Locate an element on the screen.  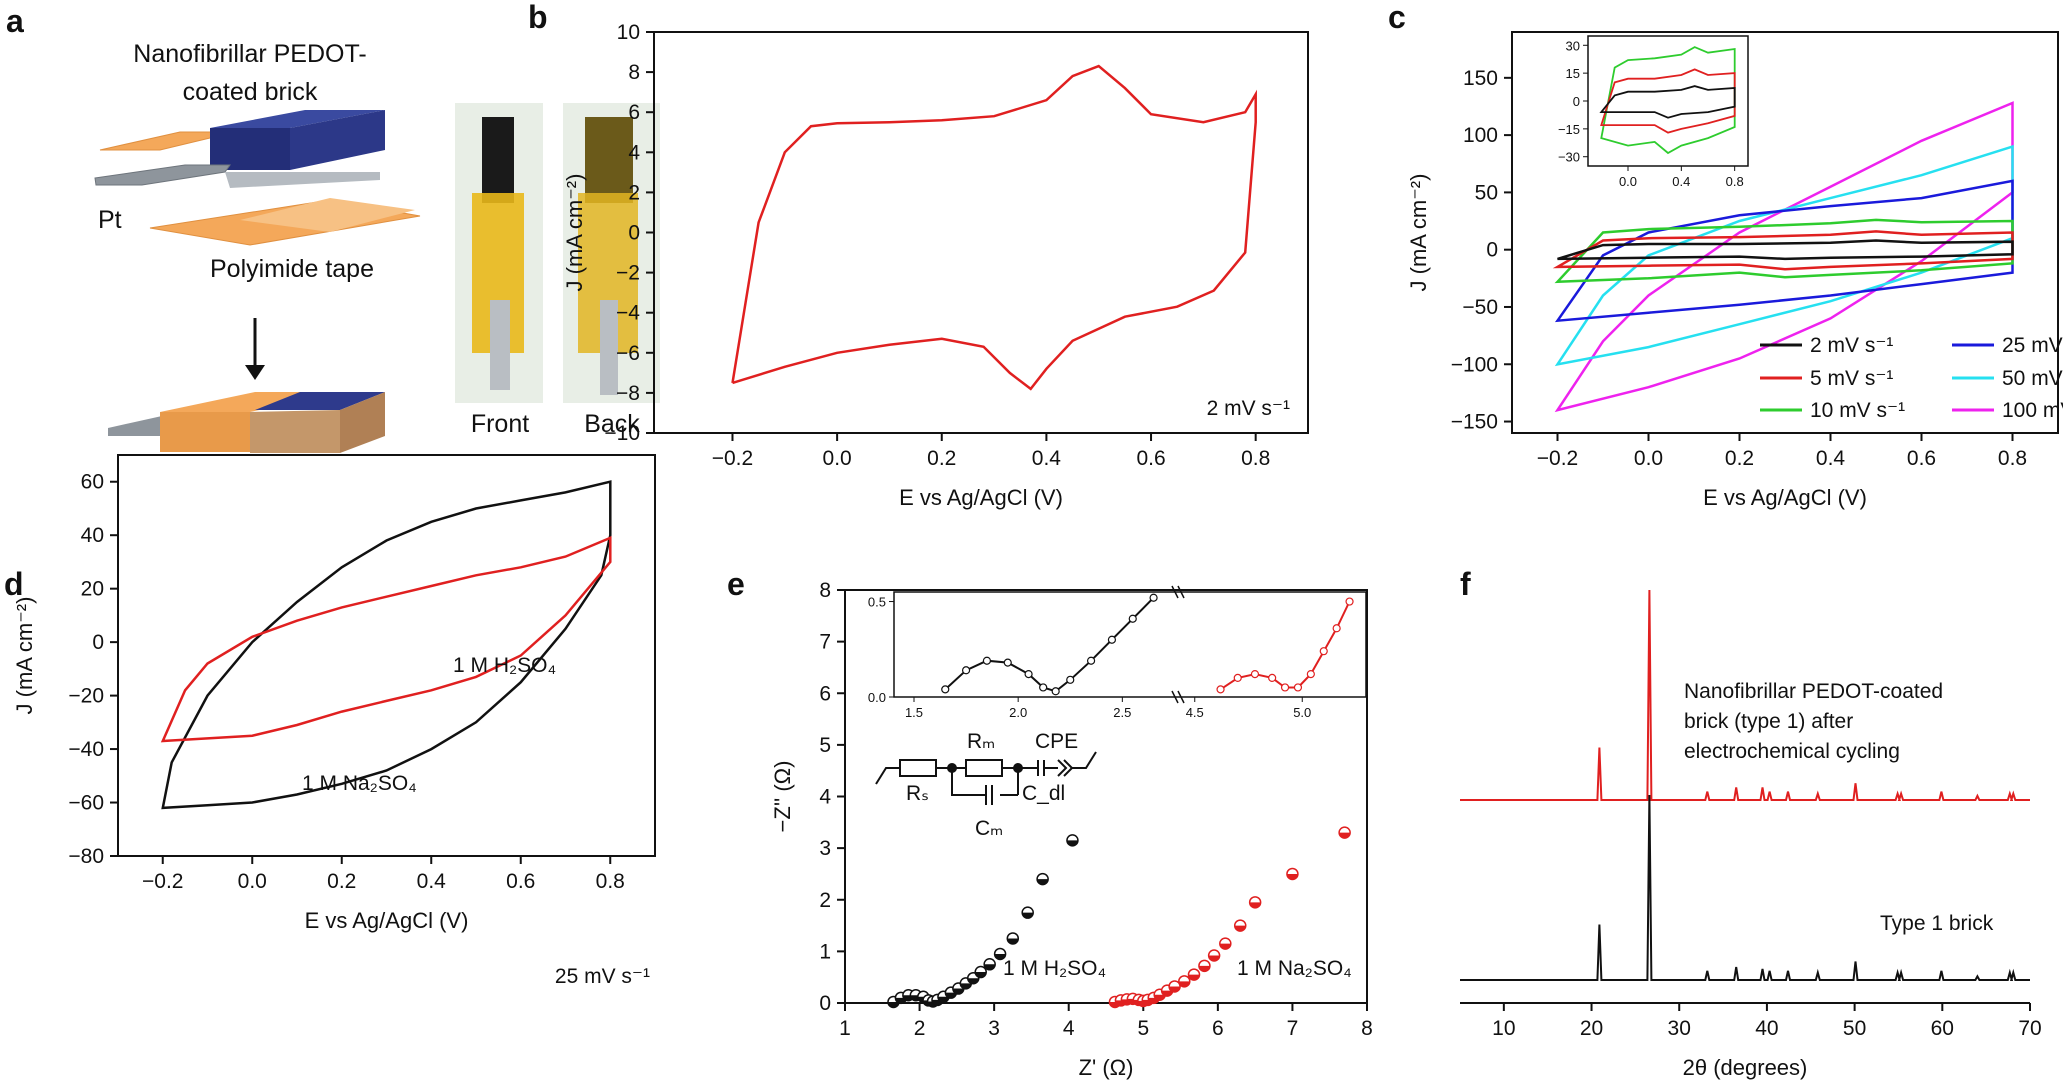
orange-tape-overlap is located at coordinates (327, 215).